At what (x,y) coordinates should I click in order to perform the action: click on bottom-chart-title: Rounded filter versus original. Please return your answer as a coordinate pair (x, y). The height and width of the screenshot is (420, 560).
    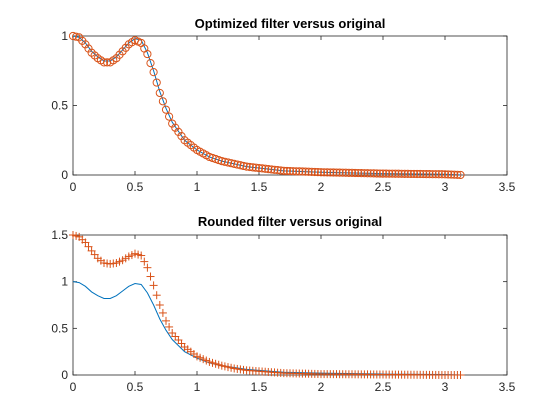
    Looking at the image, I should click on (290, 221).